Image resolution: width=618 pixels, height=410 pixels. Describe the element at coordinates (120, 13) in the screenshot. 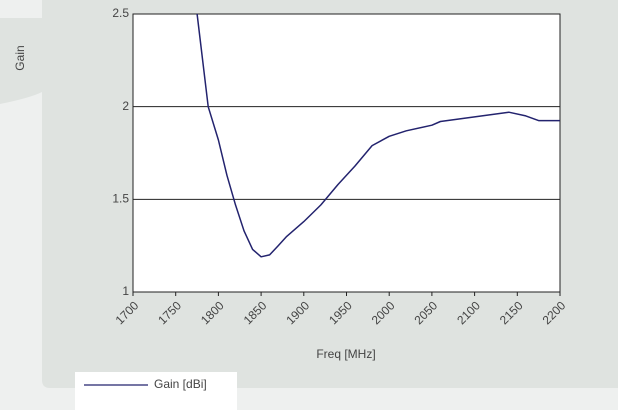

I see `y-tick-label: 2.5` at that location.